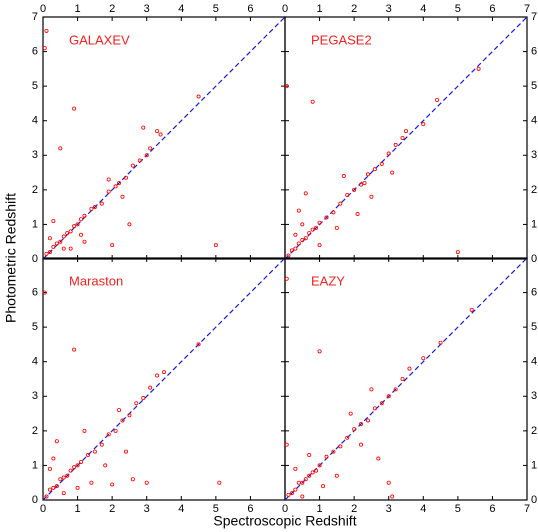  I want to click on panel-title: PEGASE2, so click(341, 39).